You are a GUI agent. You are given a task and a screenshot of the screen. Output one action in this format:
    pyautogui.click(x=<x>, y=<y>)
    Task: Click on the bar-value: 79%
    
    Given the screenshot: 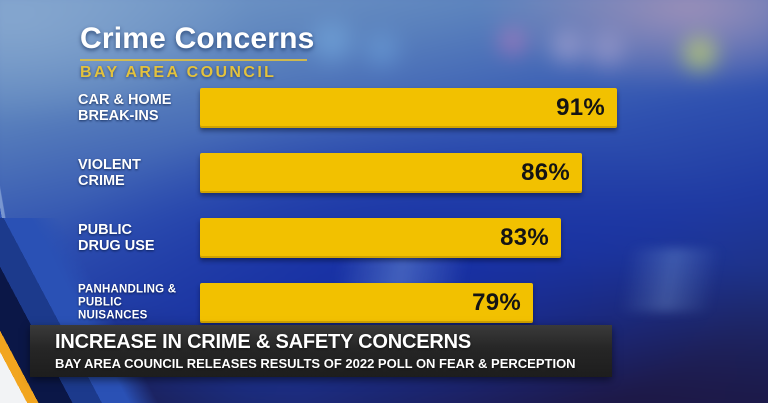 What is the action you would take?
    pyautogui.click(x=496, y=302)
    